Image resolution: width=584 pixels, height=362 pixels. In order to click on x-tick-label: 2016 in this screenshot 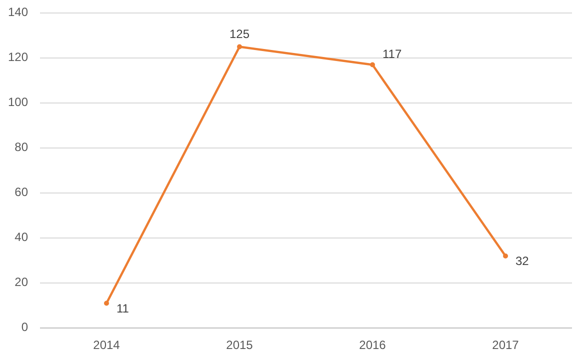, I will do `click(372, 345)`.